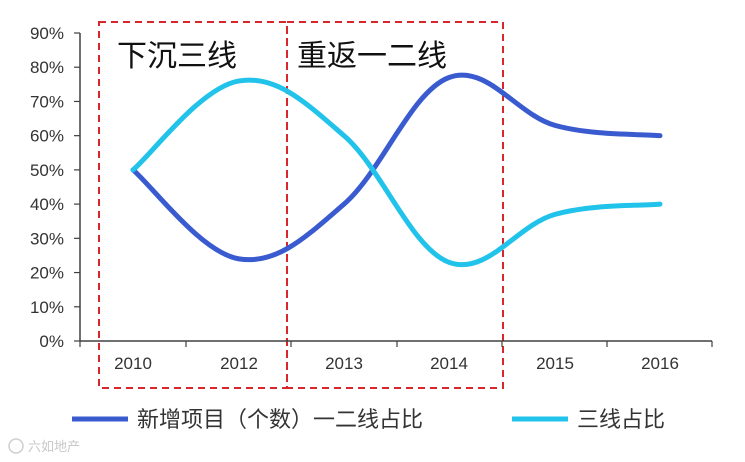 Image resolution: width=745 pixels, height=462 pixels. What do you see at coordinates (47, 307) in the screenshot?
I see `y-tick-label: 10%` at bounding box center [47, 307].